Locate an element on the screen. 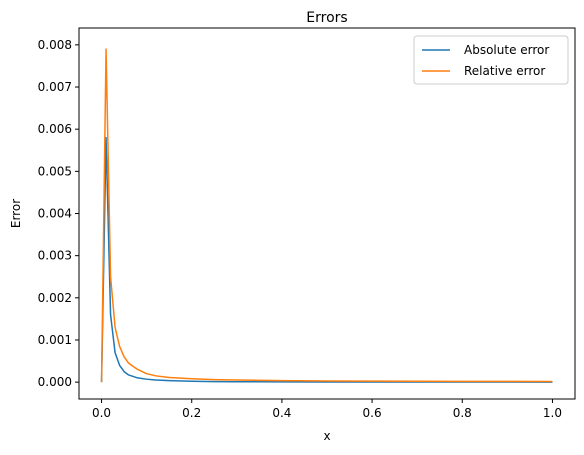 This screenshot has width=584, height=455. y-tick-label: 0.007 is located at coordinates (55, 87).